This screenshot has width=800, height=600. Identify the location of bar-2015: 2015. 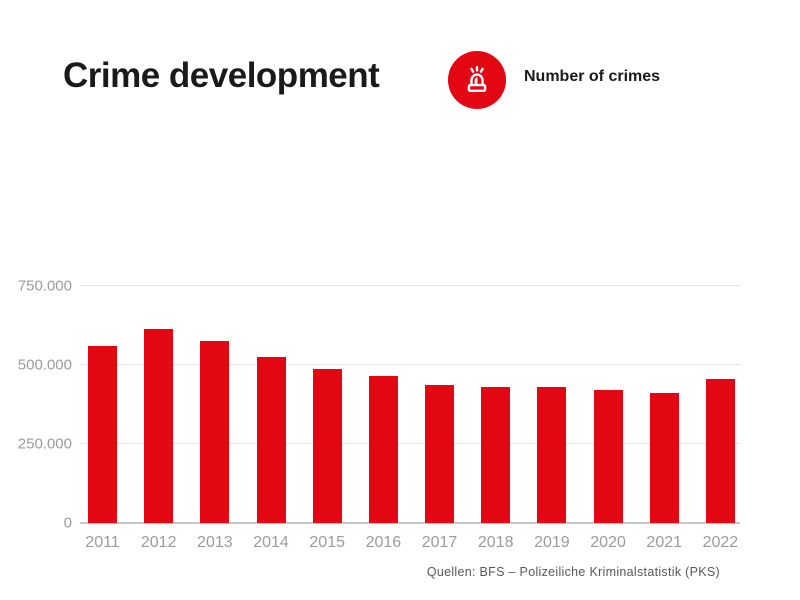
(327, 460).